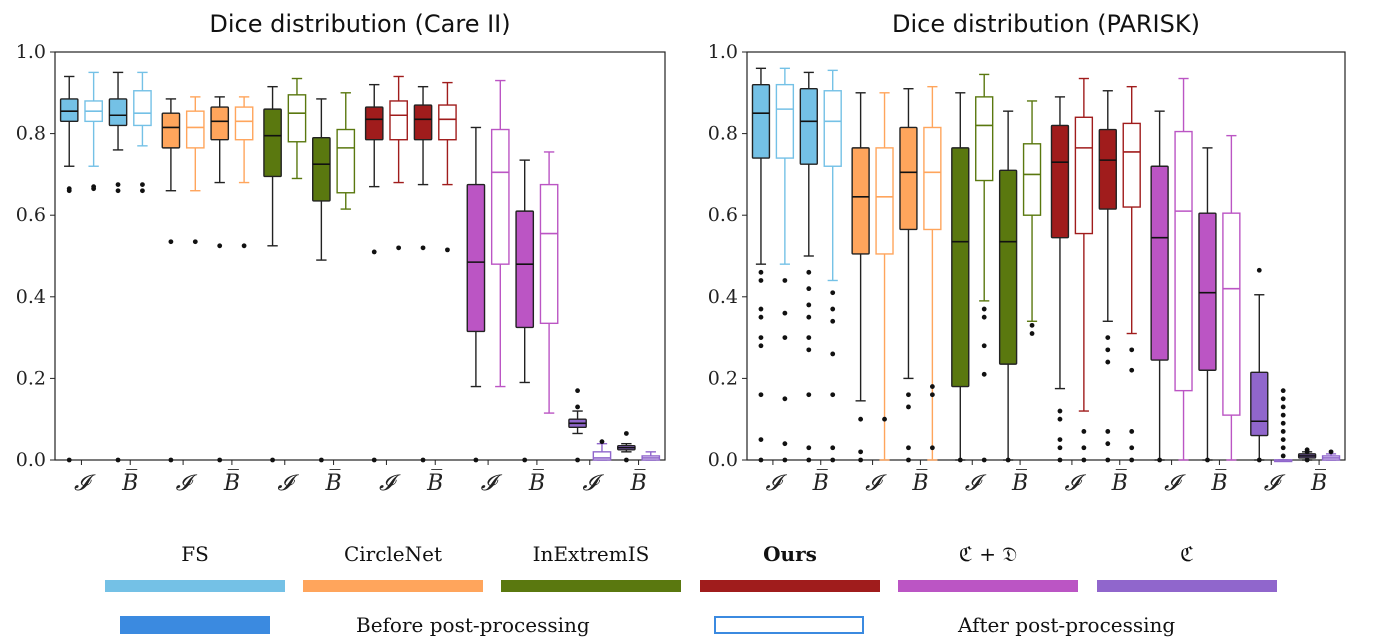  I want to click on legend-label-fs: FS, so click(195, 554).